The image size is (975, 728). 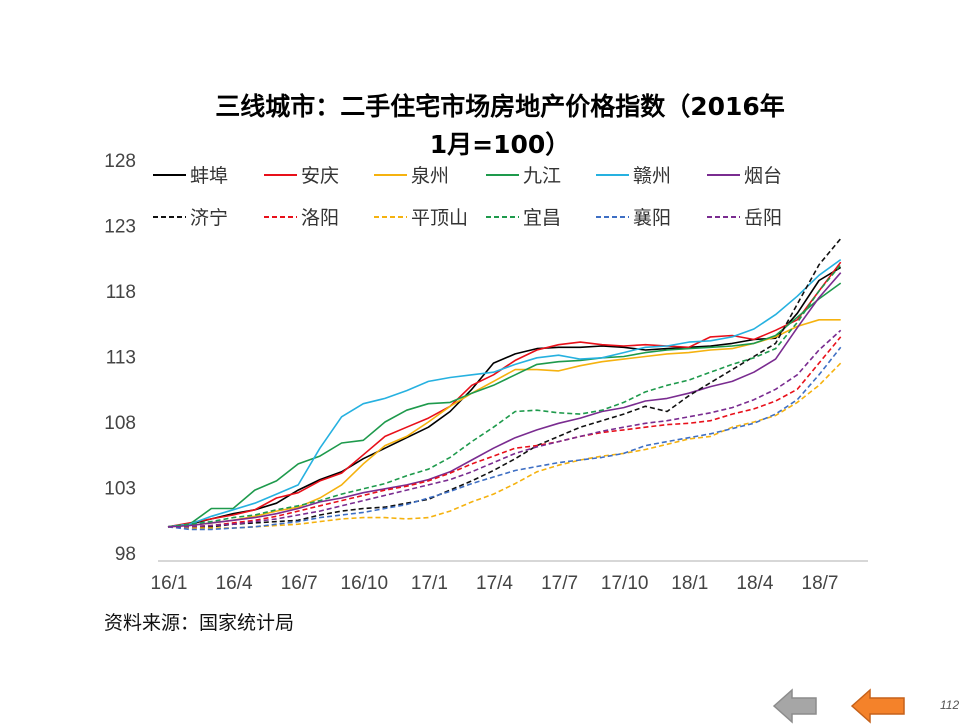 I want to click on legend-label: 宜昌, so click(x=542, y=218).